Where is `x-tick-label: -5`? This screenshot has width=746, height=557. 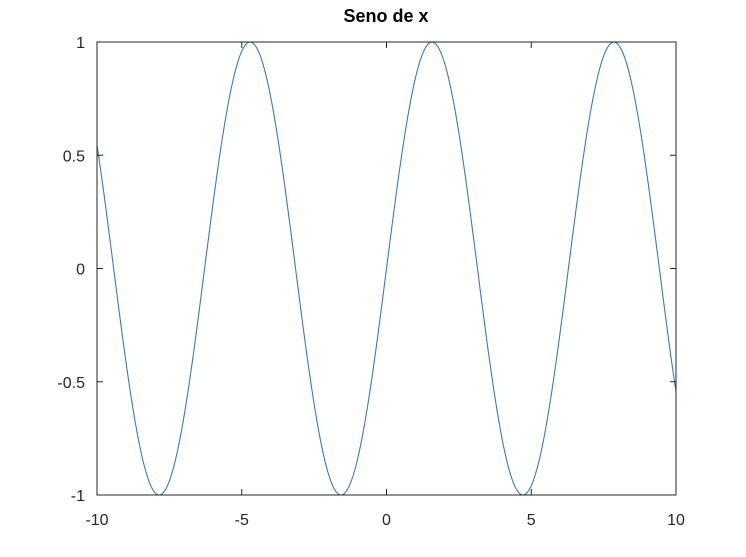
x-tick-label: -5 is located at coordinates (242, 520).